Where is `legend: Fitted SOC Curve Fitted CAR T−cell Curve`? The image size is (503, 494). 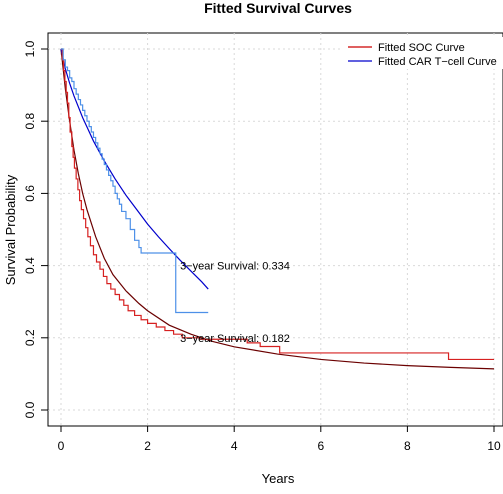
legend: Fitted SOC Curve Fitted CAR T−cell Curve is located at coordinates (423, 53).